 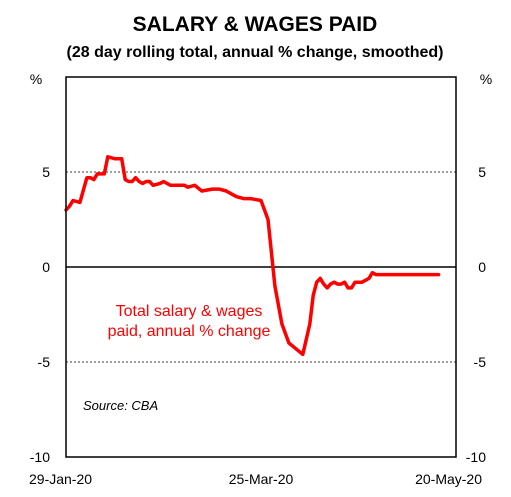 I want to click on series-annotation-line-2: paid, annual % change, so click(x=189, y=331).